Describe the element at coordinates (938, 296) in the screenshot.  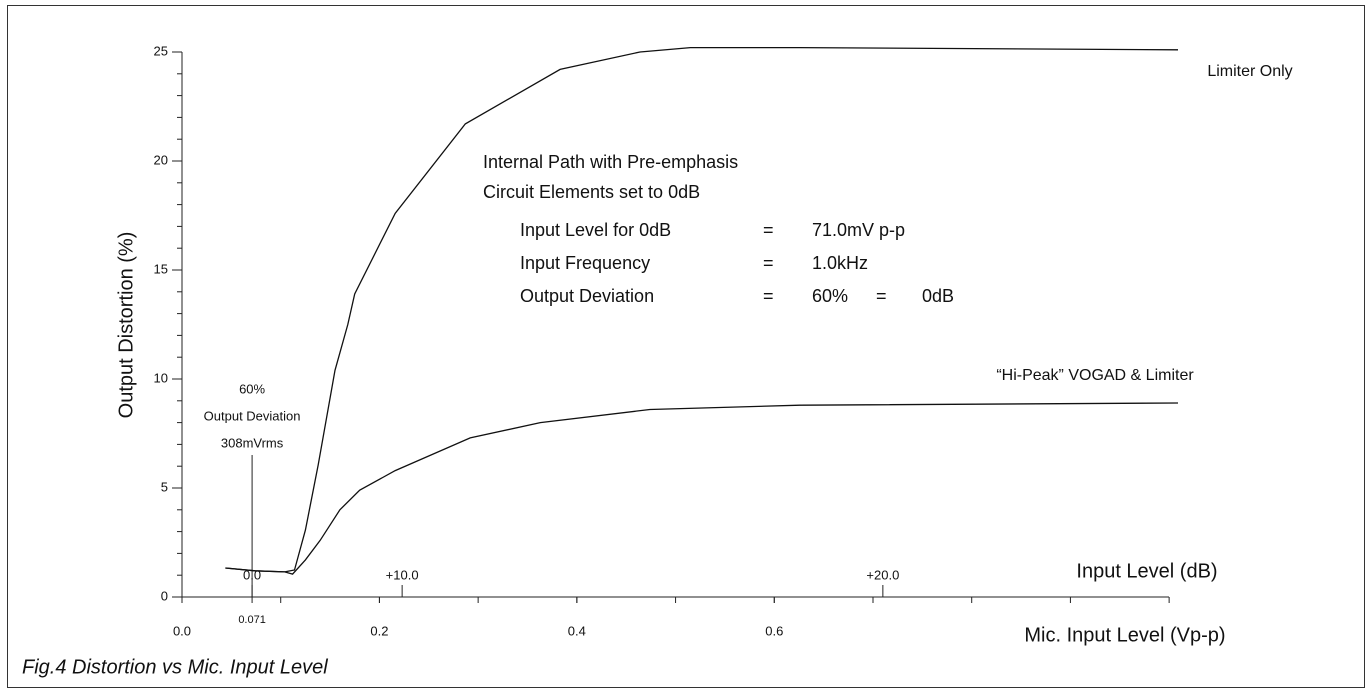
I see `info-cell: 0dB` at that location.